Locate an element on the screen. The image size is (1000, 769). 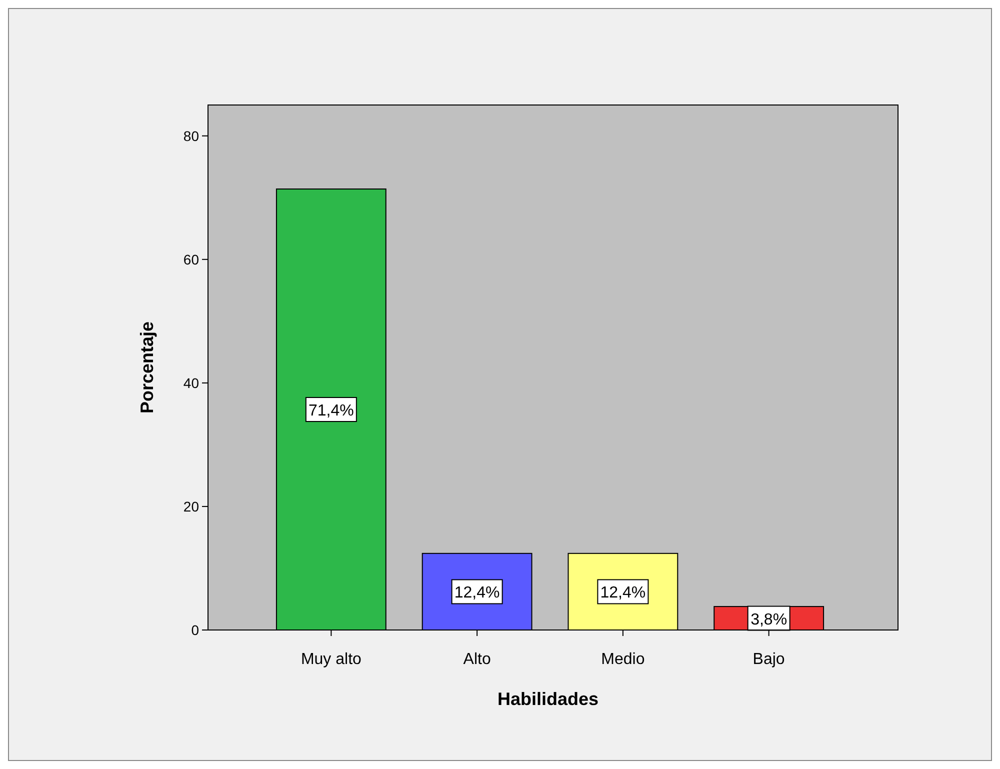
y-tick-label: 80 is located at coordinates (191, 136).